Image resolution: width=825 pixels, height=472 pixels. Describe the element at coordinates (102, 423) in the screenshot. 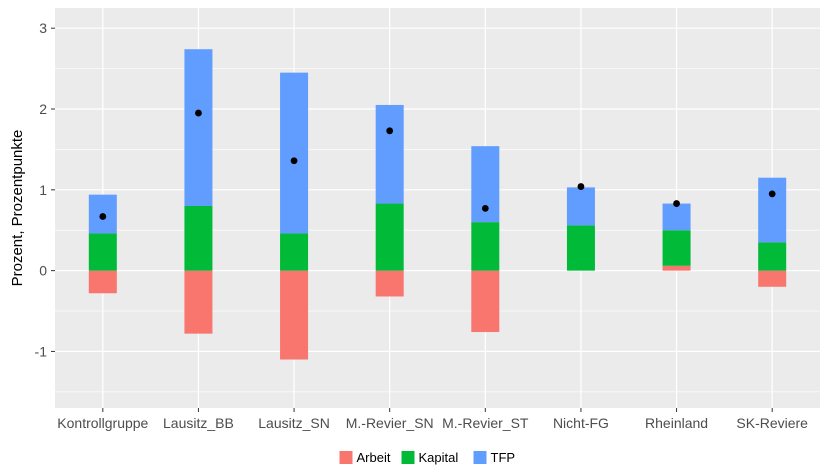

I see `x-tick-label: Kontrollgruppe` at that location.